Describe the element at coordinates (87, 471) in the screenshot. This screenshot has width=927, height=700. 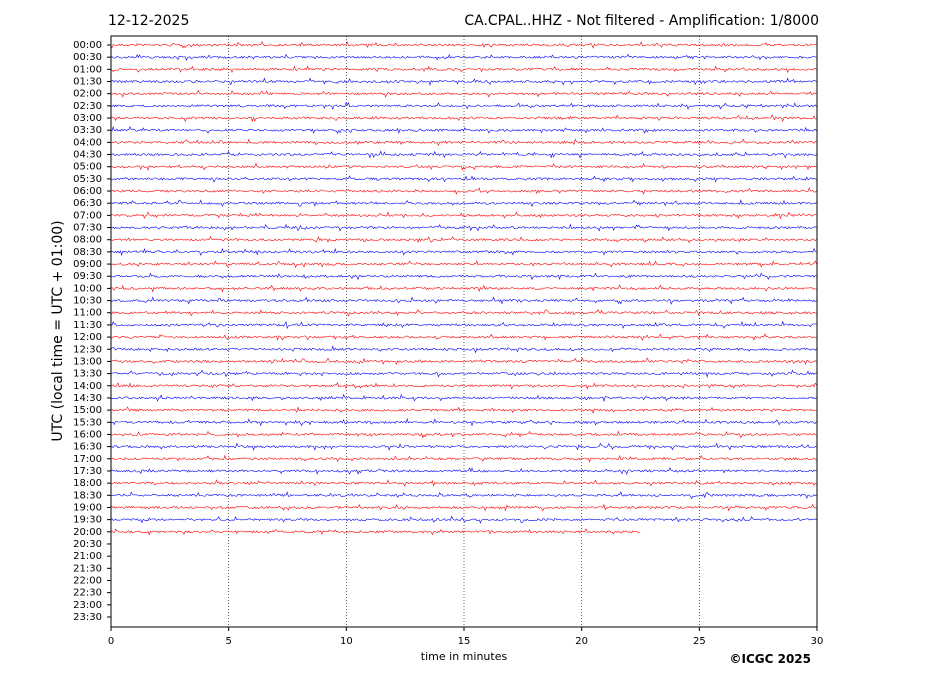
I see `y-tick-label: 17:30` at that location.